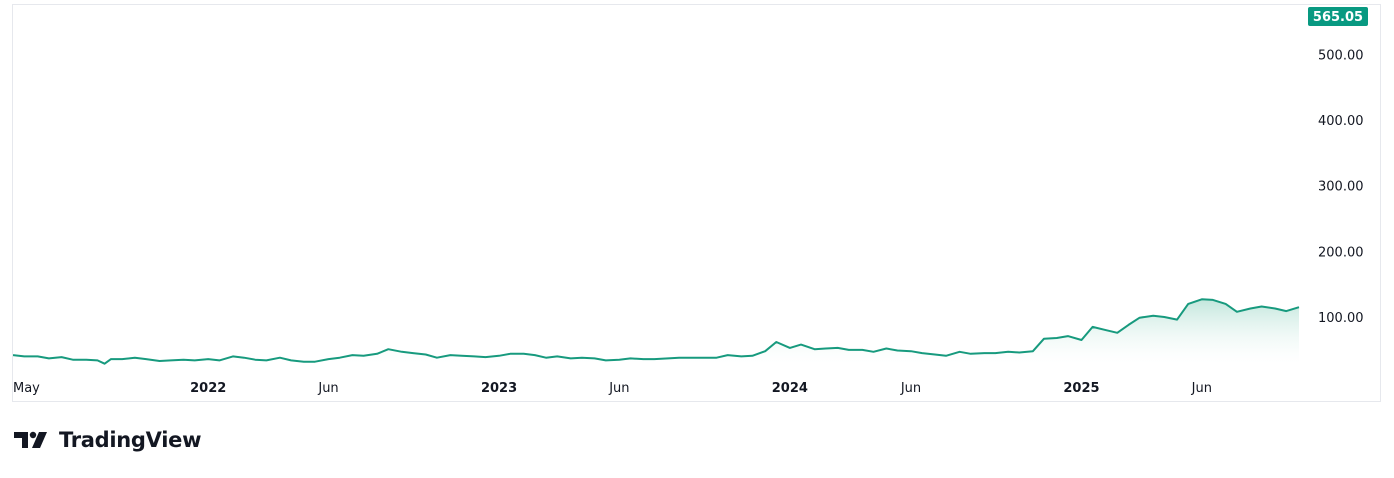  I want to click on y-tick-label: 500.00, so click(1341, 55).